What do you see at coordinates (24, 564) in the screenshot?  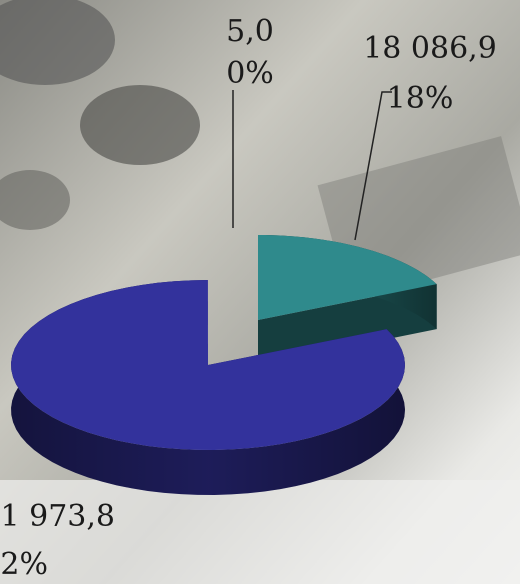 I see `percent-label: 82%` at bounding box center [24, 564].